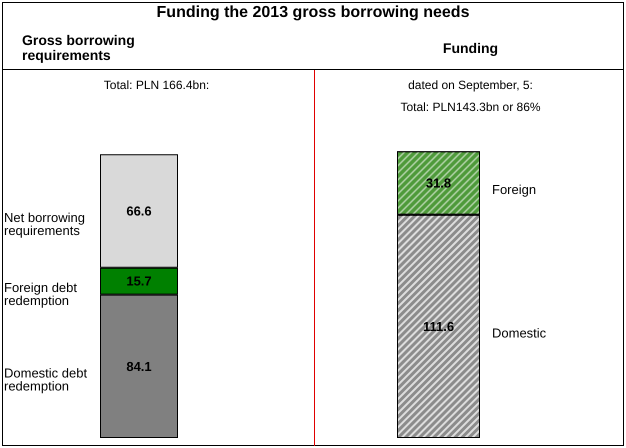 Image resolution: width=626 pixels, height=448 pixels. I want to click on series-label: Net borrowing requirements, so click(46, 224).